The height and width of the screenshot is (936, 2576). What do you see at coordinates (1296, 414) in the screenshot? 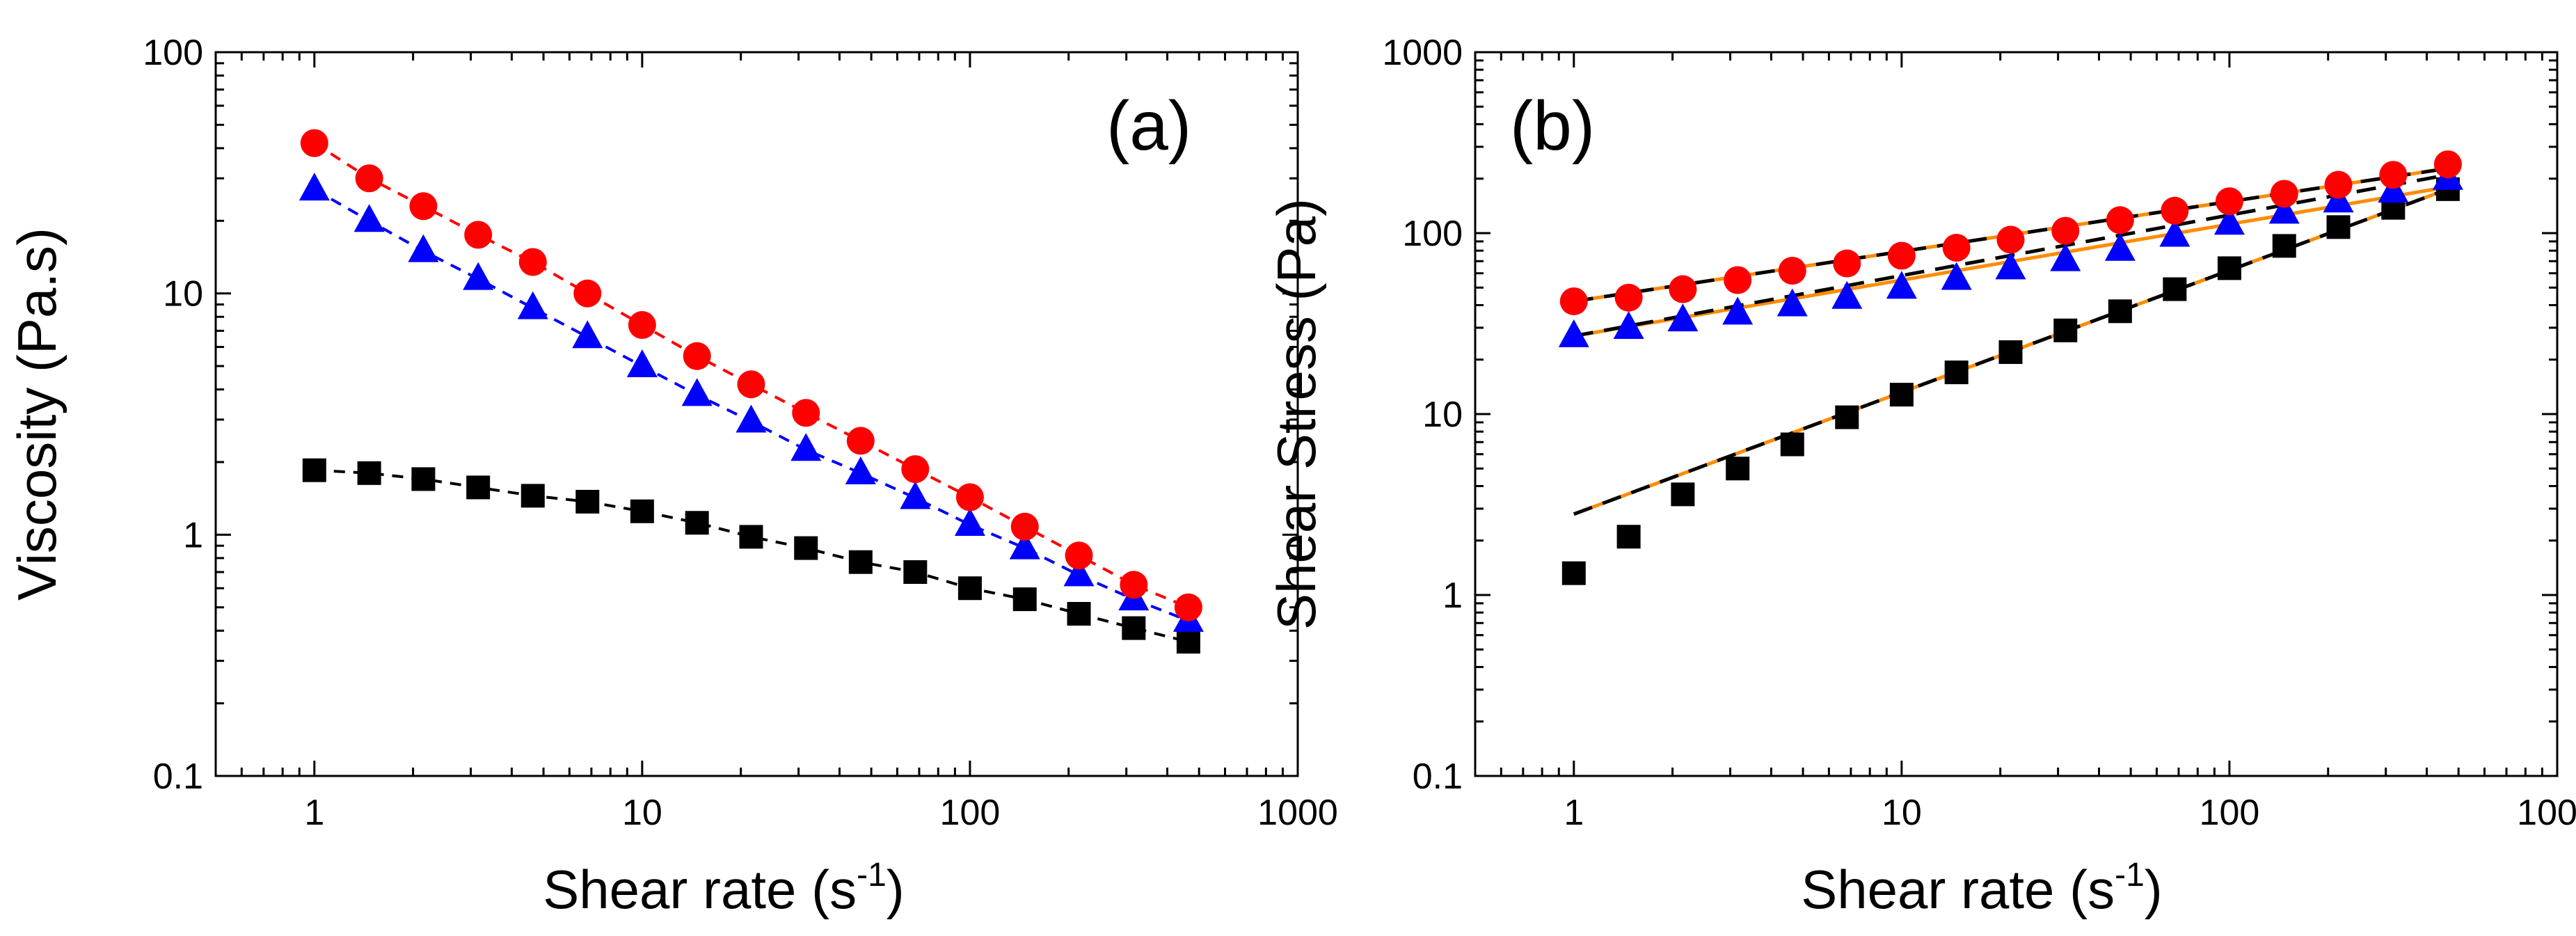
I see `y-axis-title: Shear Stress (Pa)` at bounding box center [1296, 414].